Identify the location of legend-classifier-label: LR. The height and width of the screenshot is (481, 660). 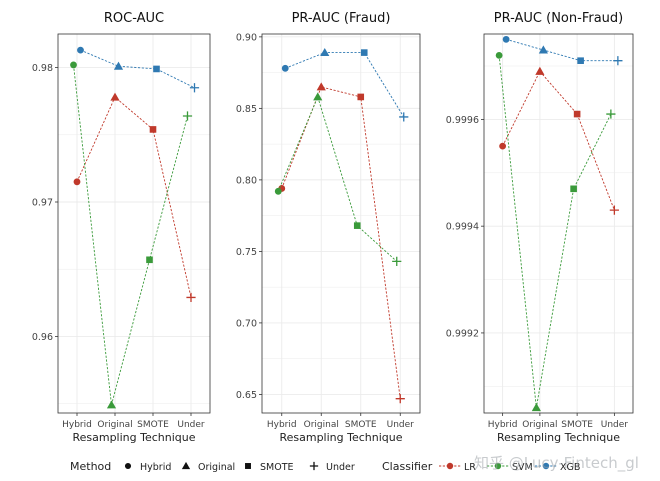
(470, 467).